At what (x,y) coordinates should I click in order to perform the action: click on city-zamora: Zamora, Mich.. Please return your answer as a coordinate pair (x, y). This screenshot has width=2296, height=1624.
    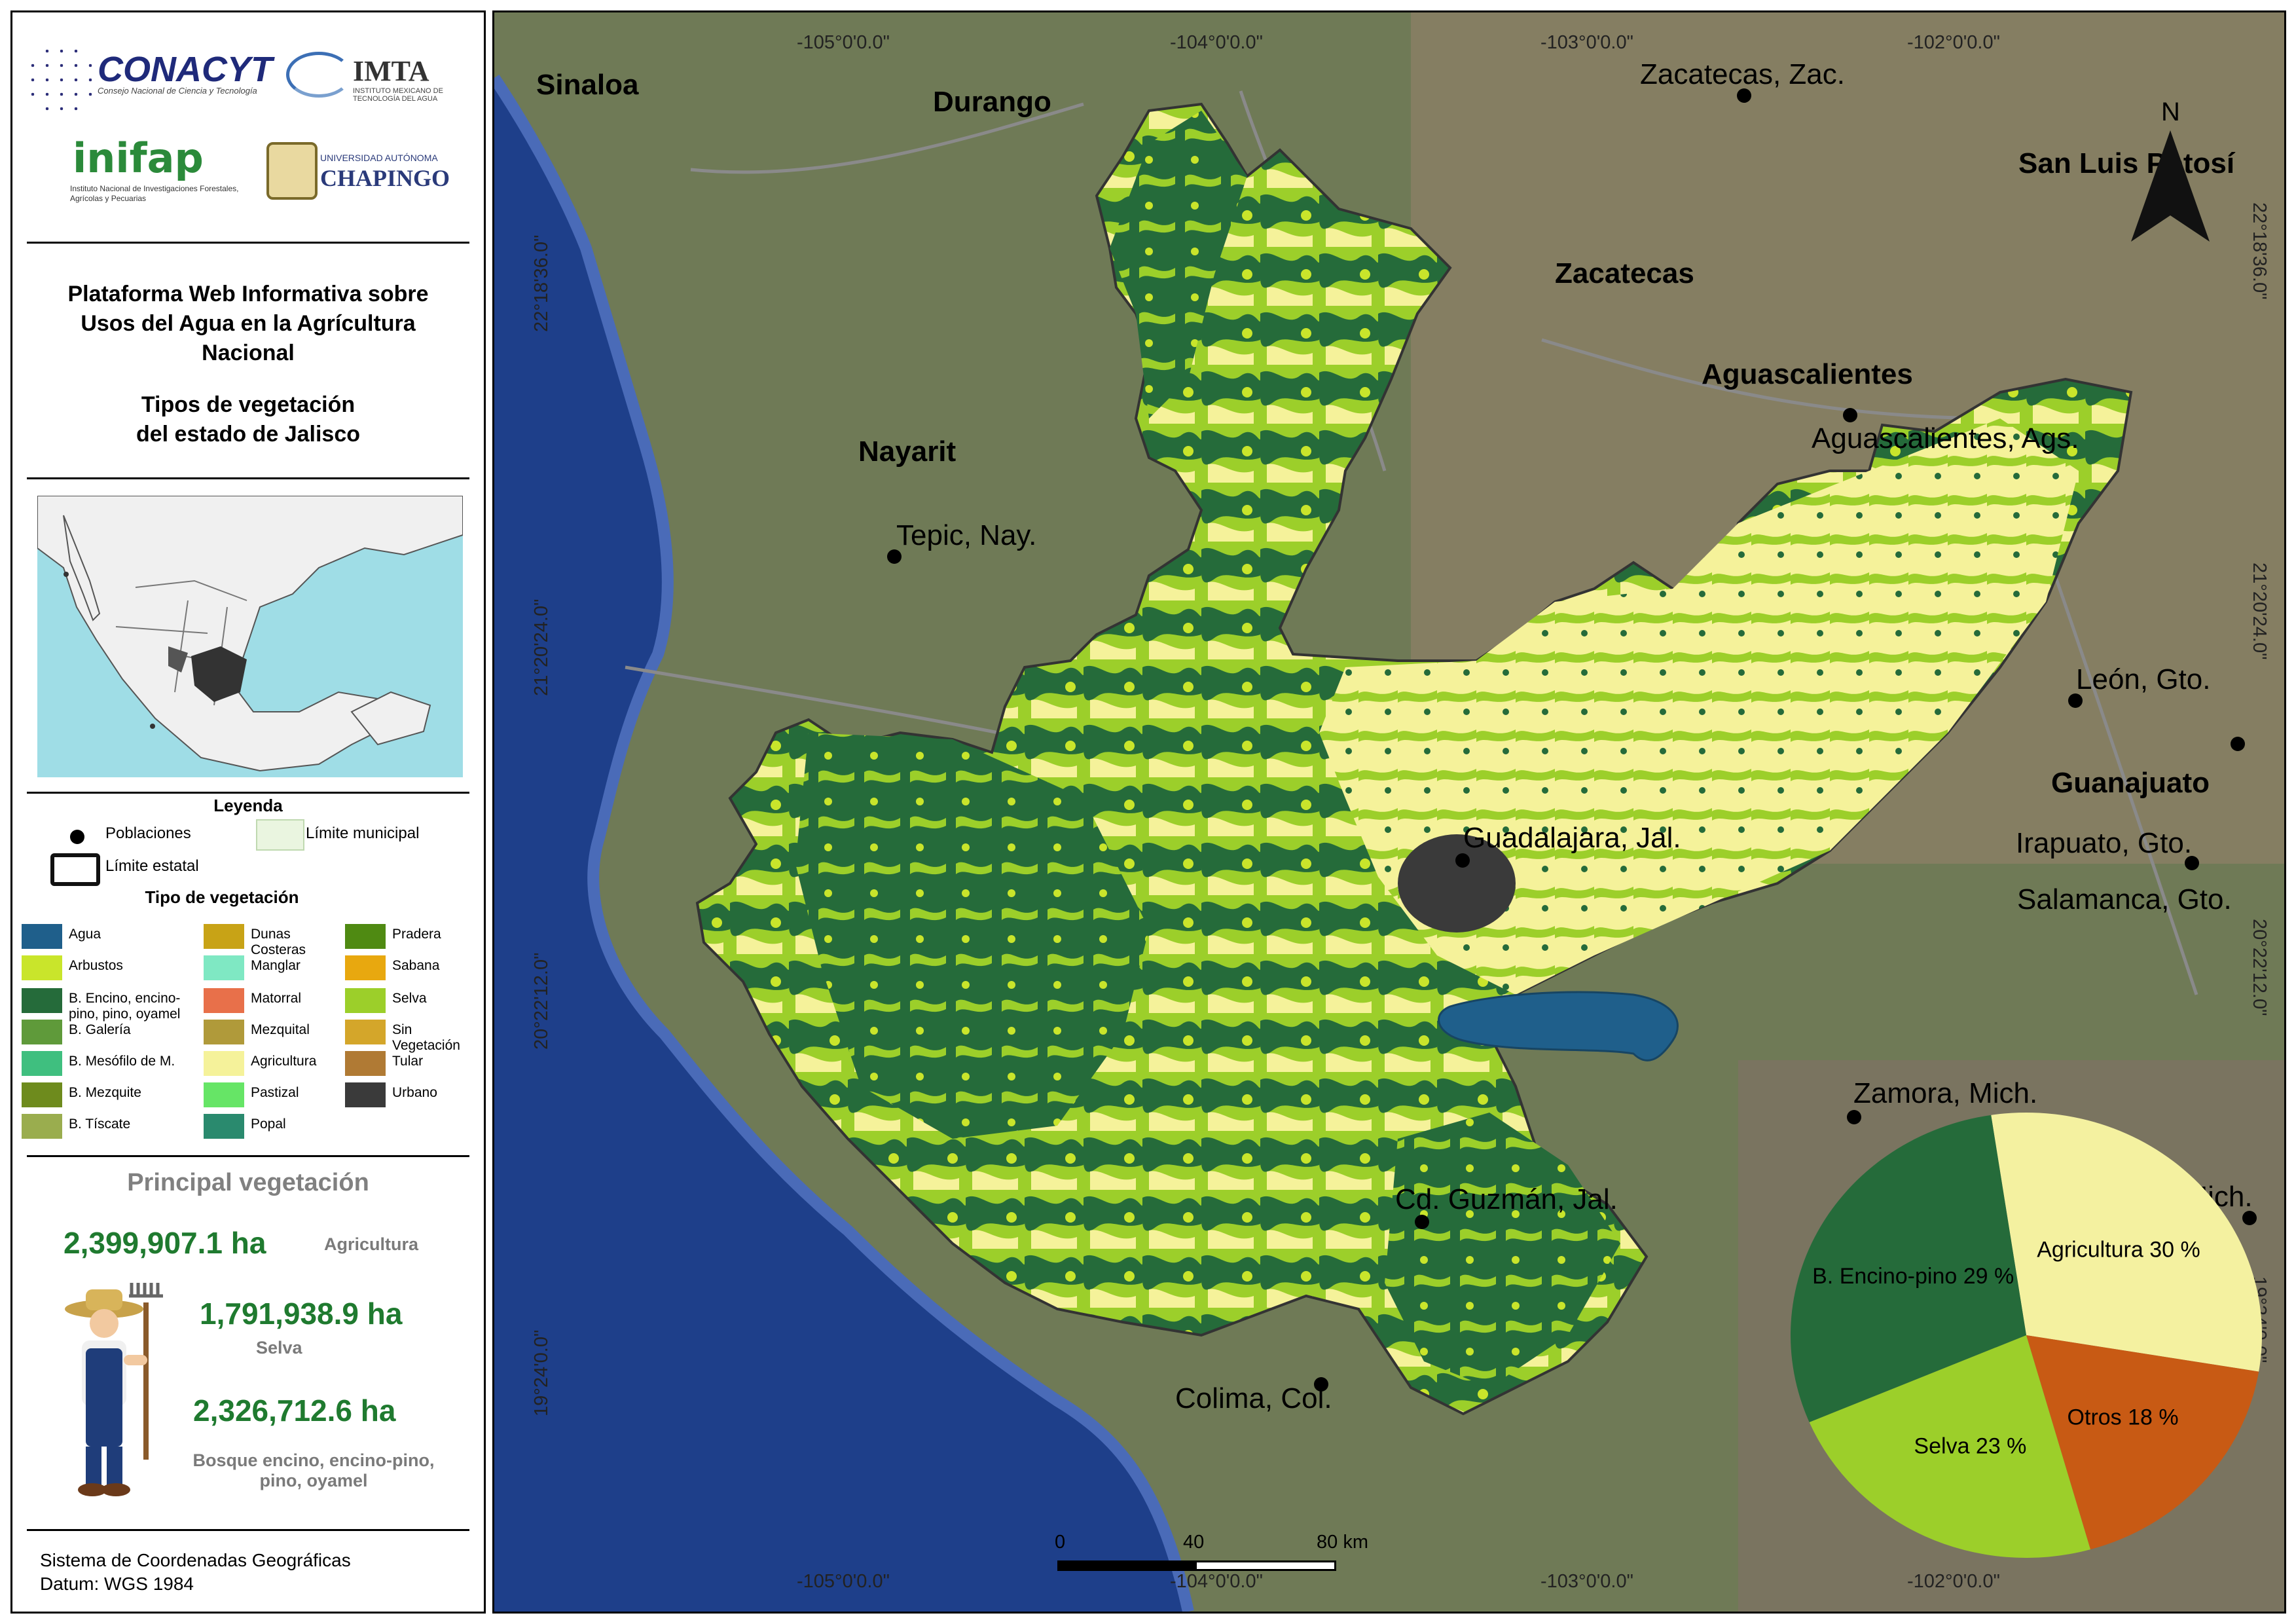
    Looking at the image, I should click on (1945, 1093).